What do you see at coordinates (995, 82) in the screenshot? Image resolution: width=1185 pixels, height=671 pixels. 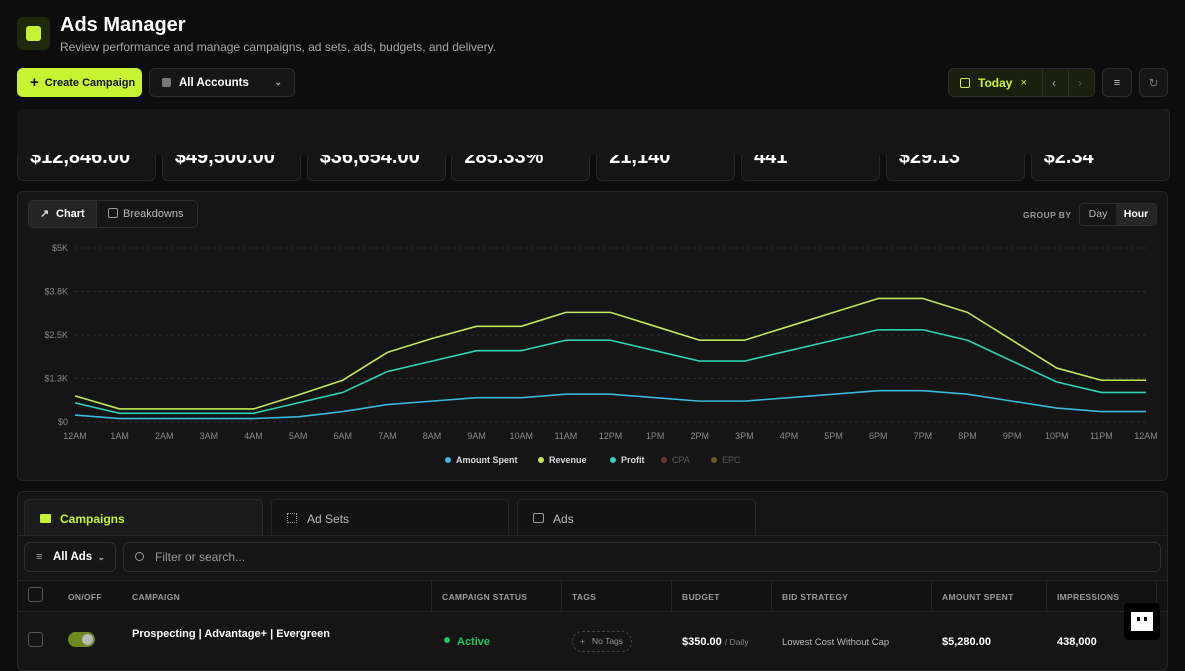 I see `date-label: Today` at bounding box center [995, 82].